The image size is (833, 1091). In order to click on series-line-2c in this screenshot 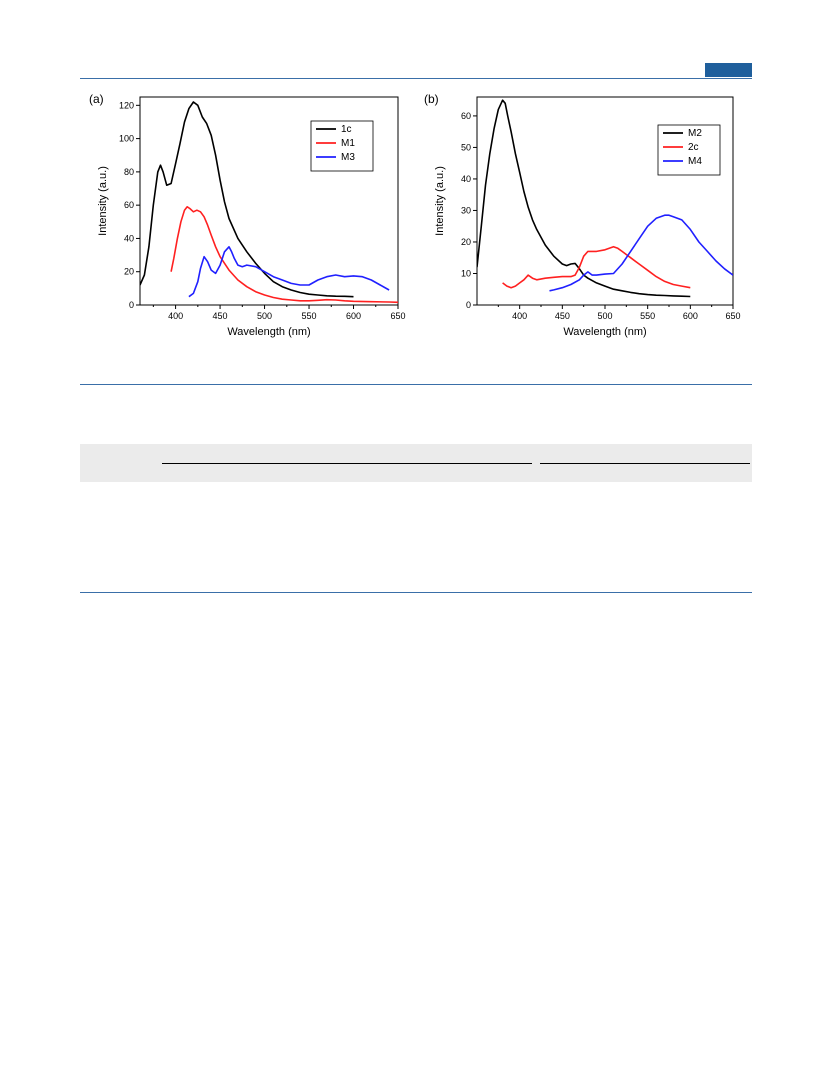, I will do `click(596, 267)`.